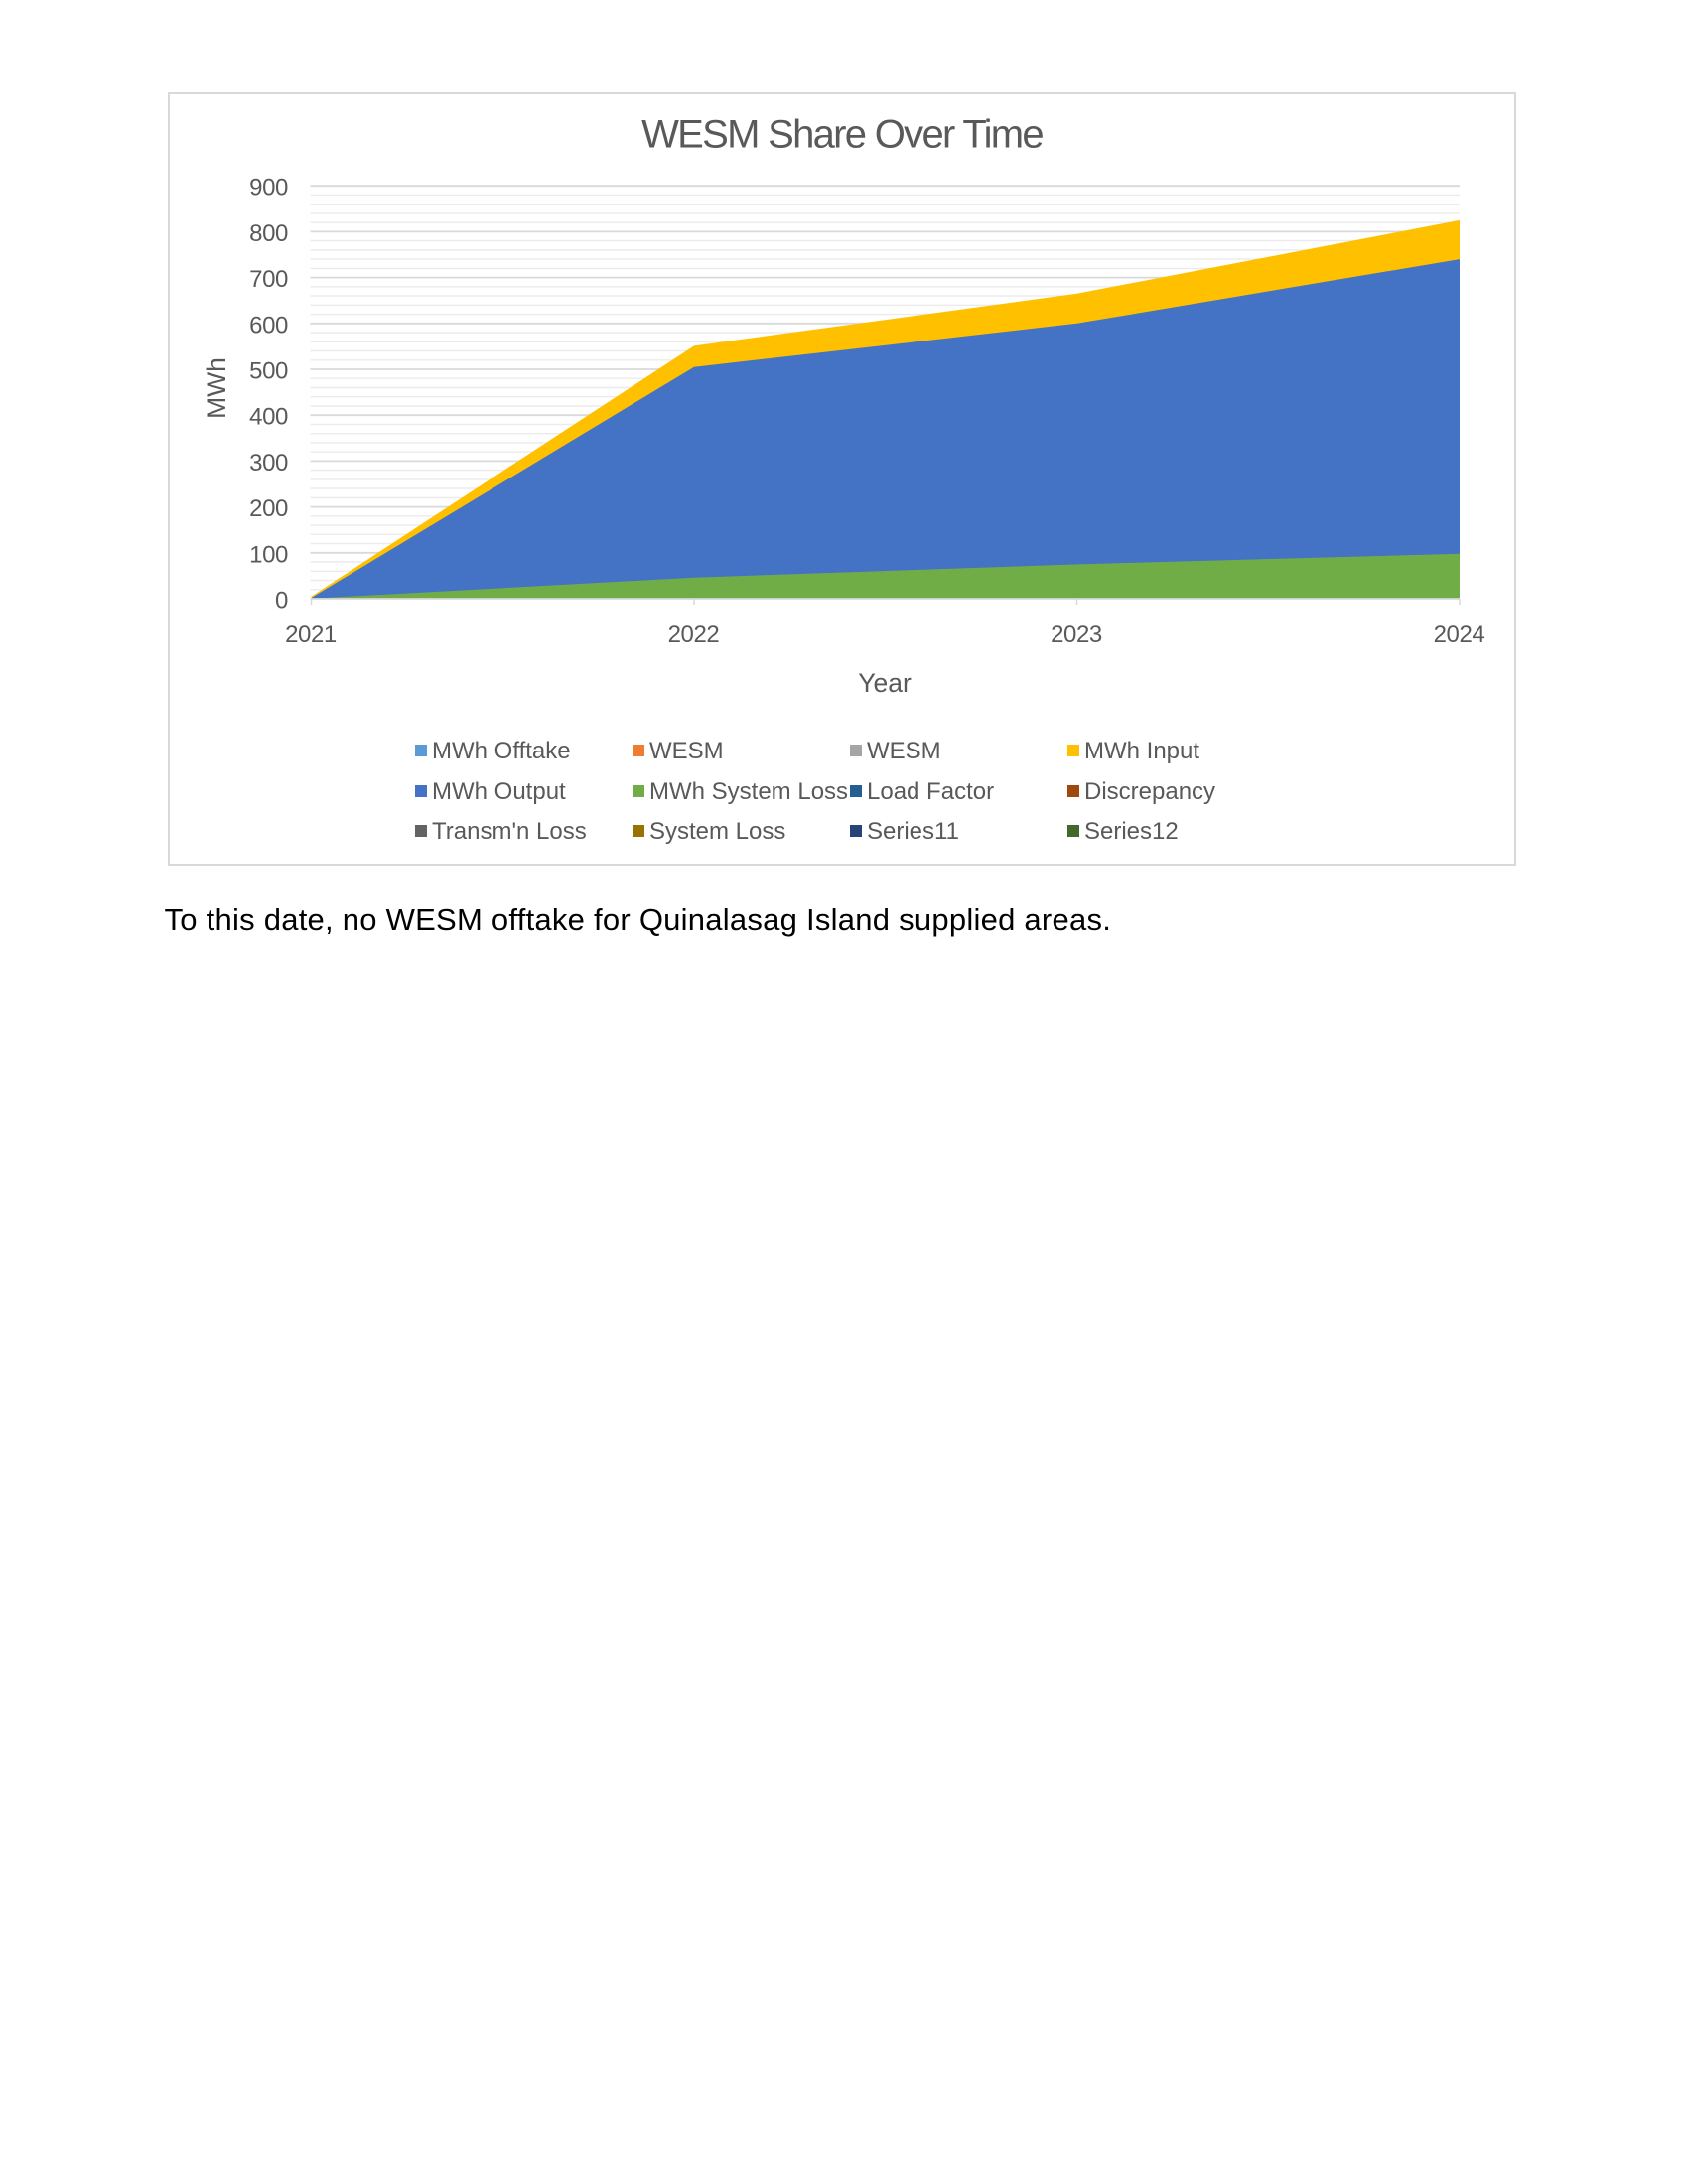  I want to click on svg-text: 2023, so click(1076, 634).